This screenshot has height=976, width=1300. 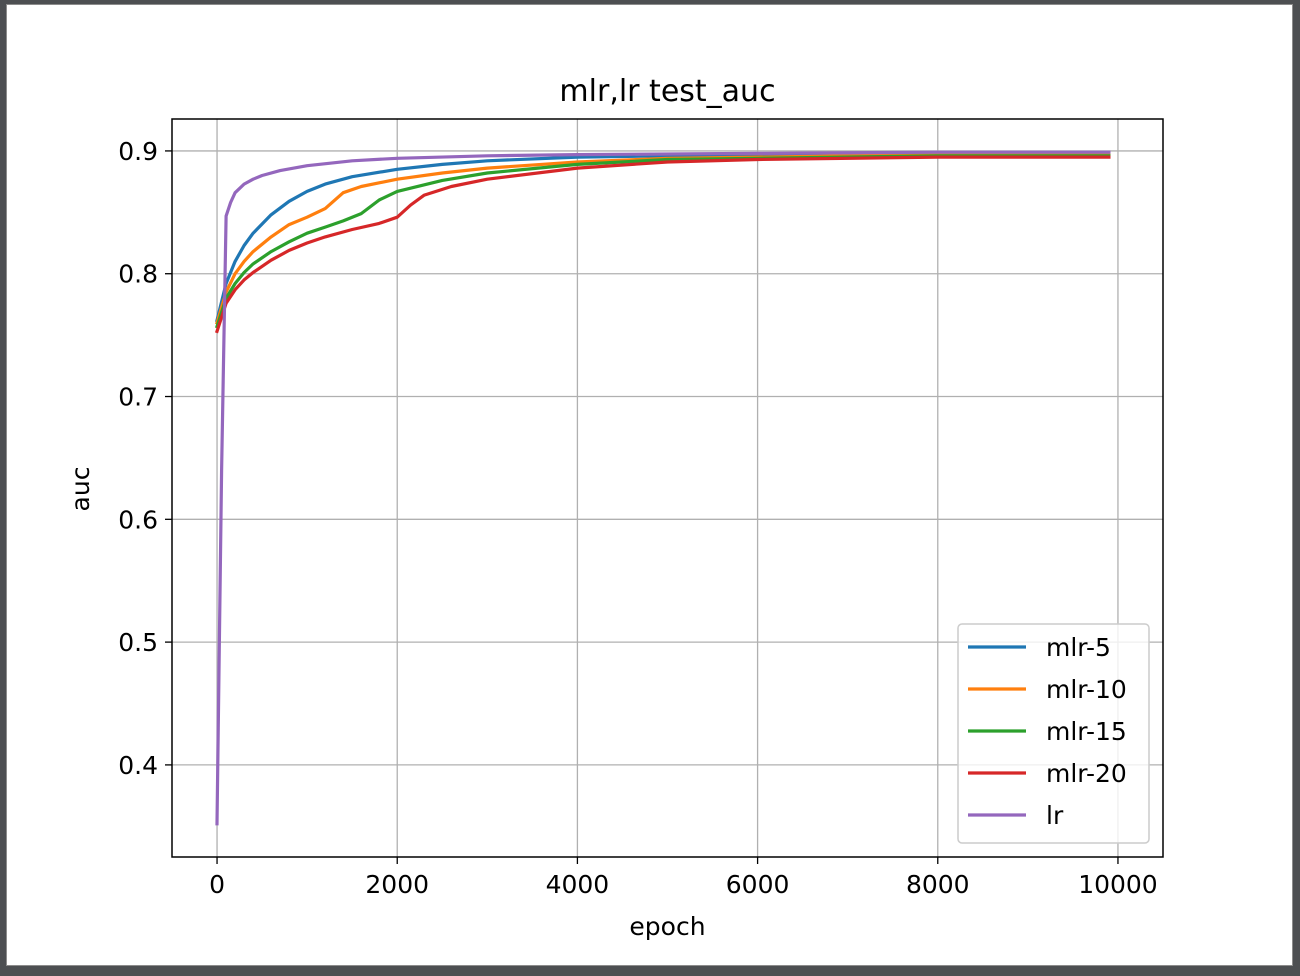 I want to click on x-tick-label: 10000, so click(x=1118, y=884).